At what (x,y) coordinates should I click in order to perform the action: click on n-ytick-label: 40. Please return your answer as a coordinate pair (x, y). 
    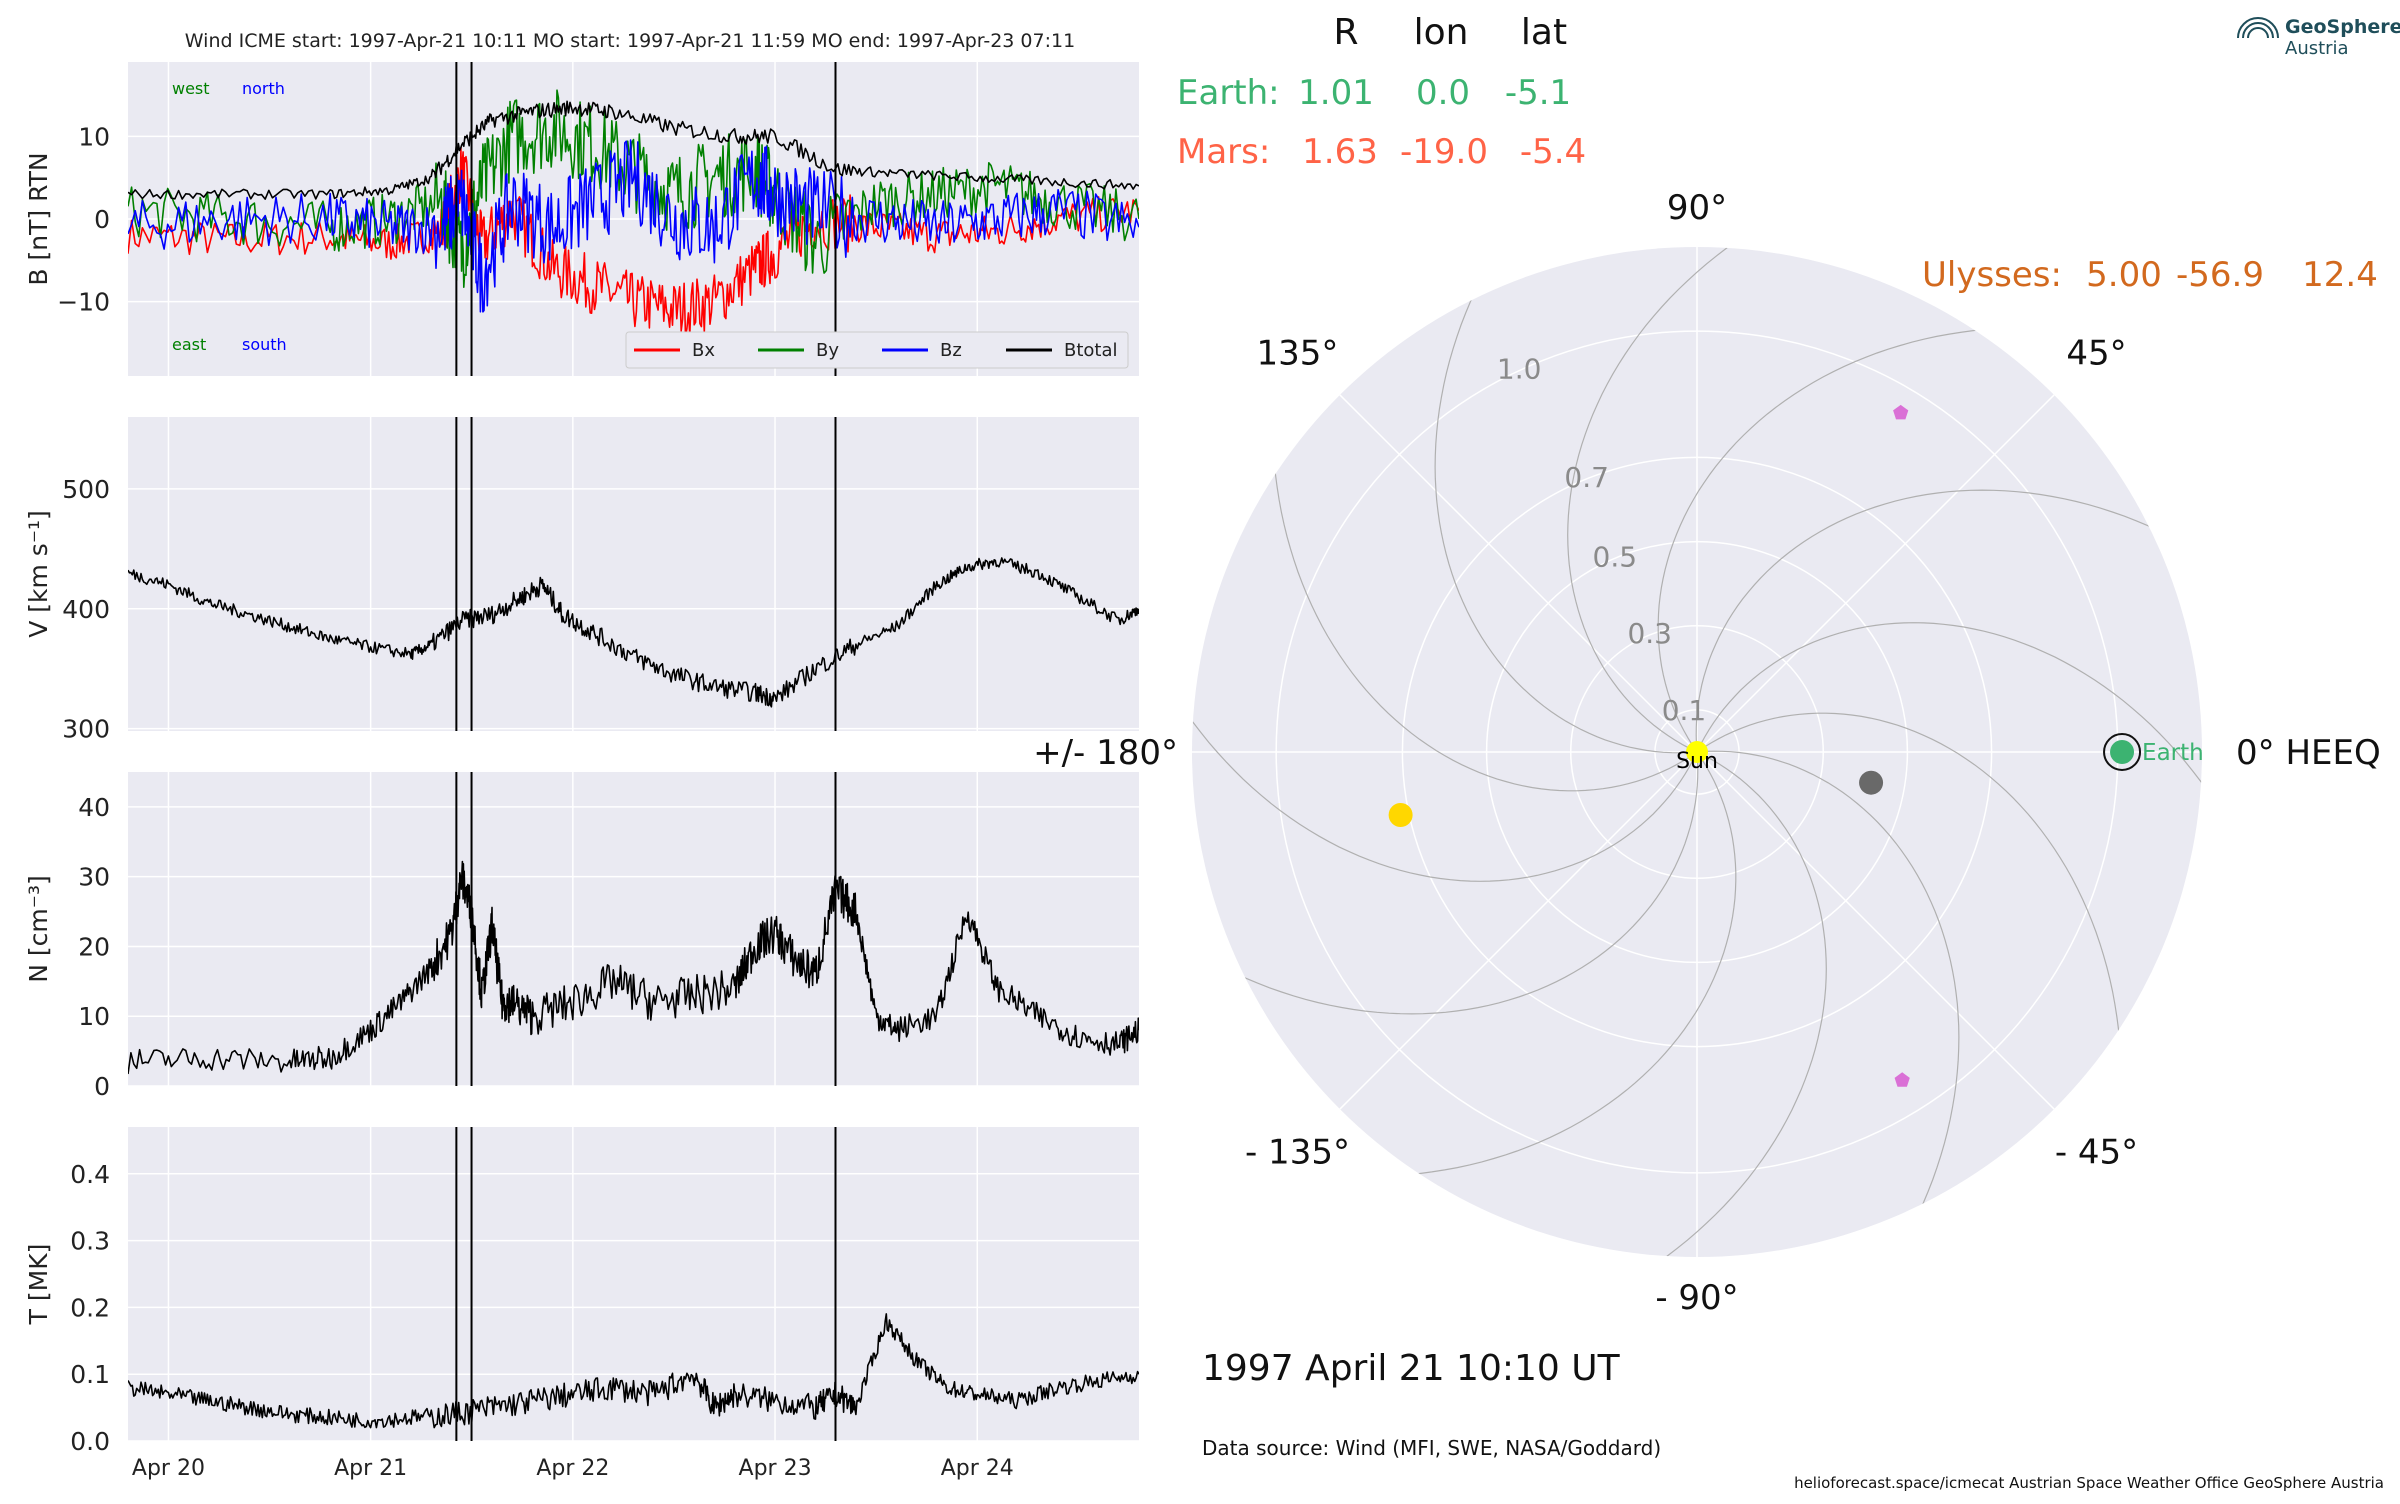
    Looking at the image, I should click on (94, 807).